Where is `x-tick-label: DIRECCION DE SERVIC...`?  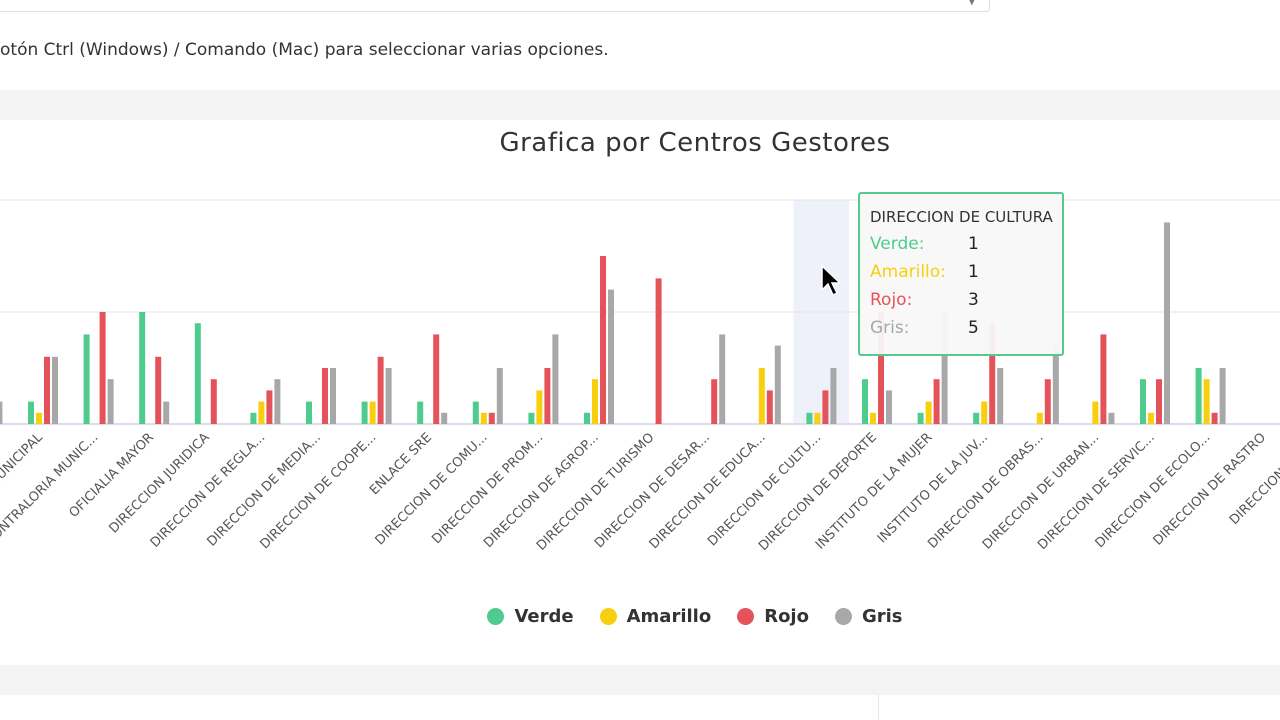
x-tick-label: DIRECCION DE SERVIC... is located at coordinates (1096, 491).